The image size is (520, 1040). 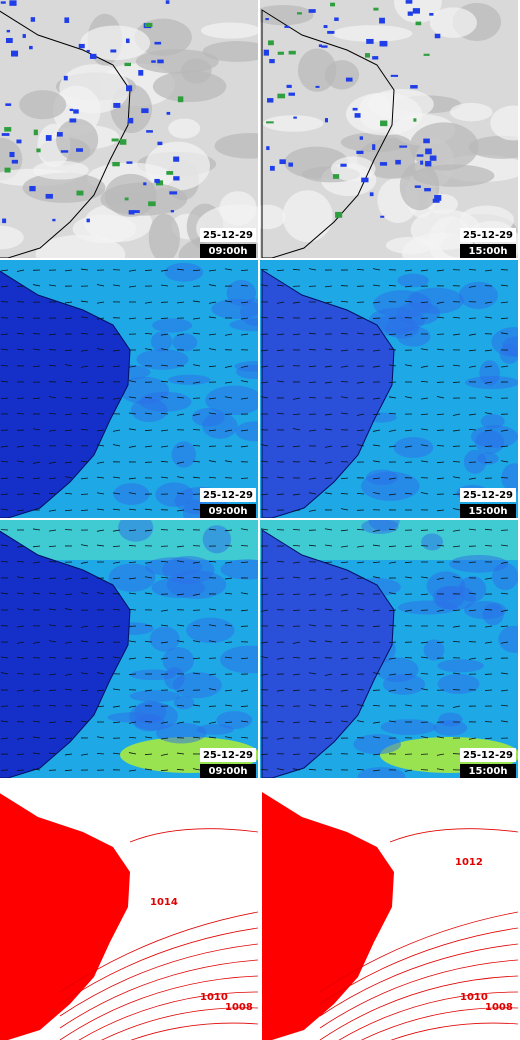 I want to click on time-label: 15:00h, so click(x=488, y=771).